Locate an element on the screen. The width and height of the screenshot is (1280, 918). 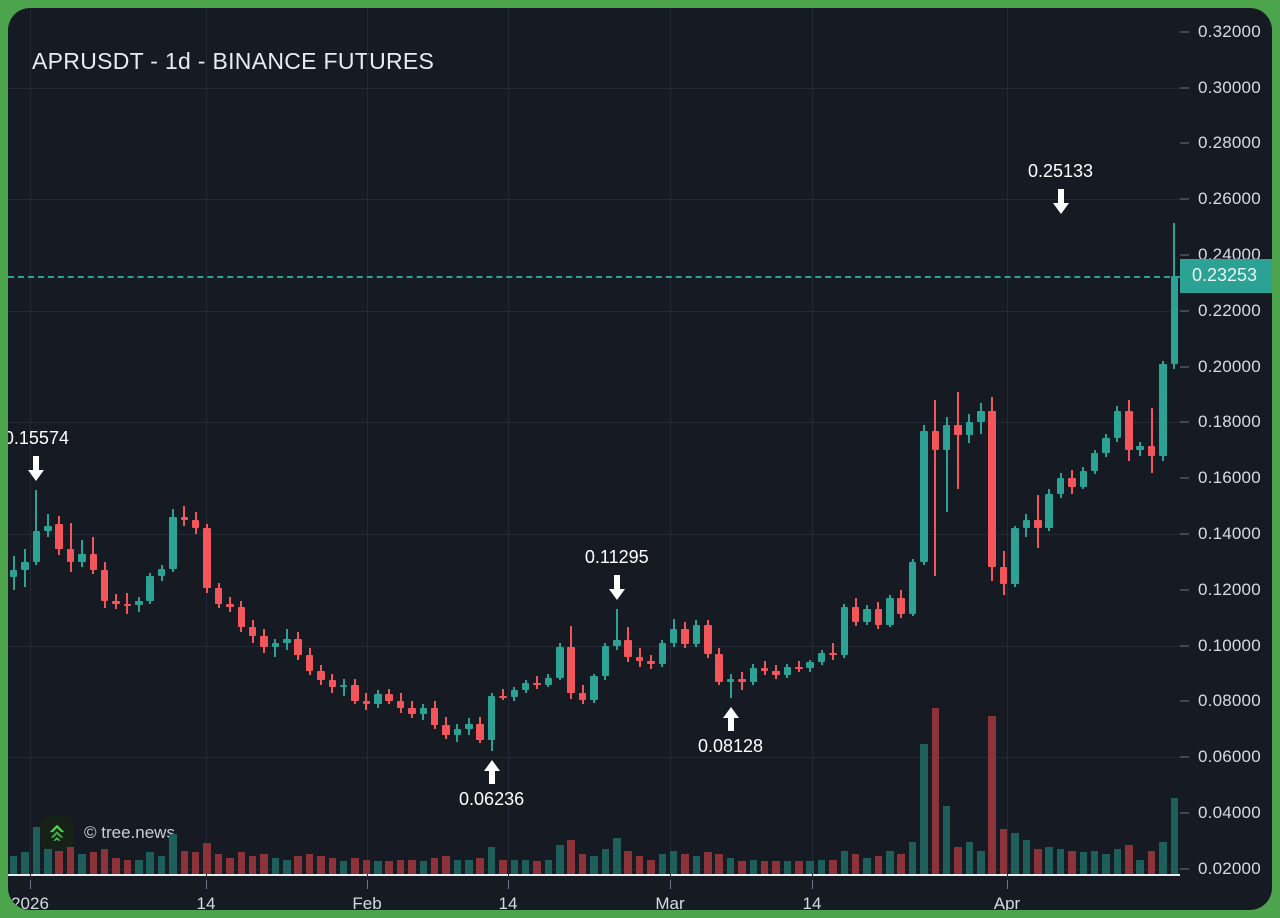
time-axis: 2026 14 Feb 14 Mar 14 Apr is located at coordinates (594, 895).